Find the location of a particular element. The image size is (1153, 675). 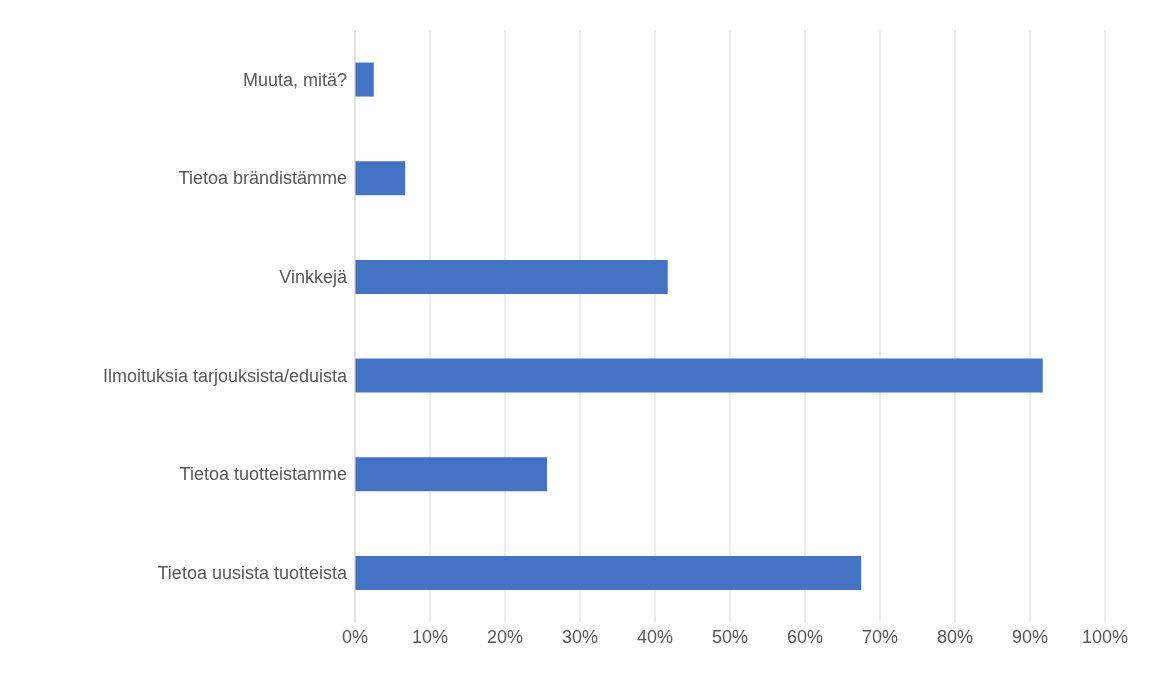

y-tick-label: Tietoa brändistämme is located at coordinates (262, 178).